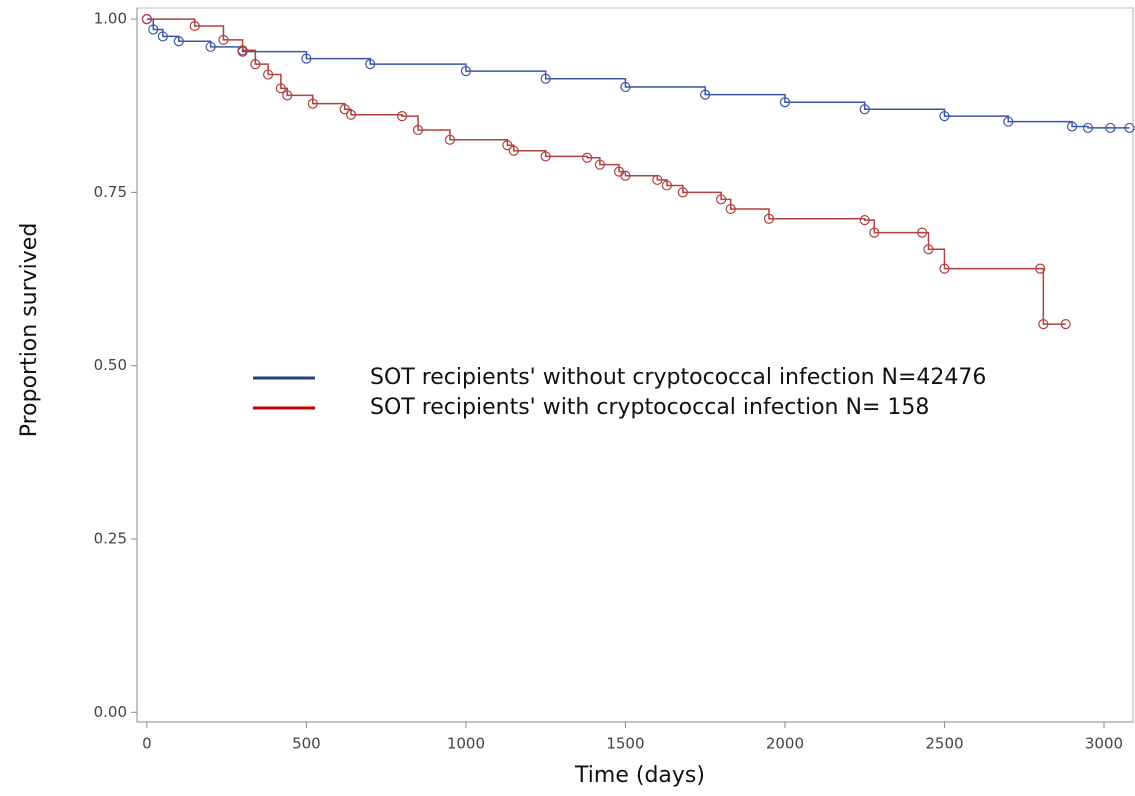 The image size is (1135, 796). What do you see at coordinates (29, 330) in the screenshot?
I see `y-axis-label: Proportion survived` at bounding box center [29, 330].